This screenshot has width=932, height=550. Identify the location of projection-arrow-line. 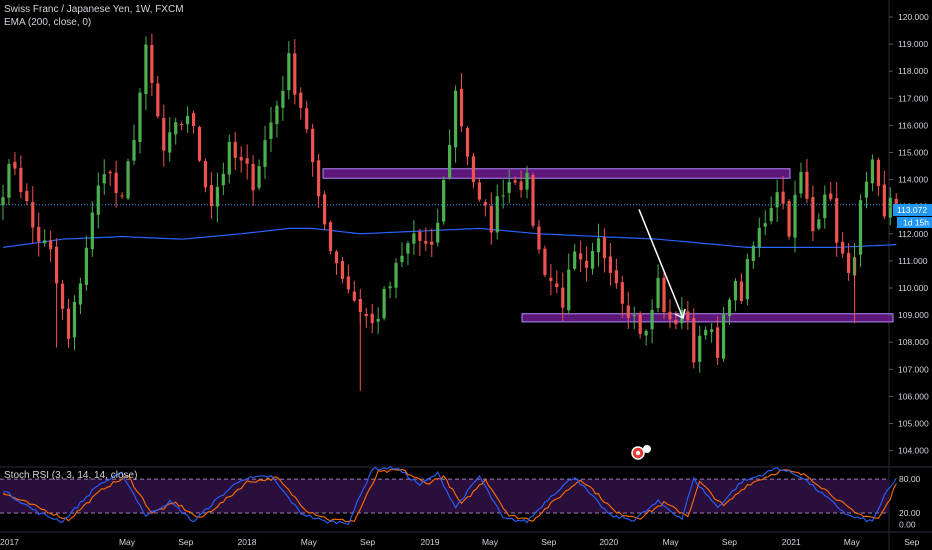
(661, 264).